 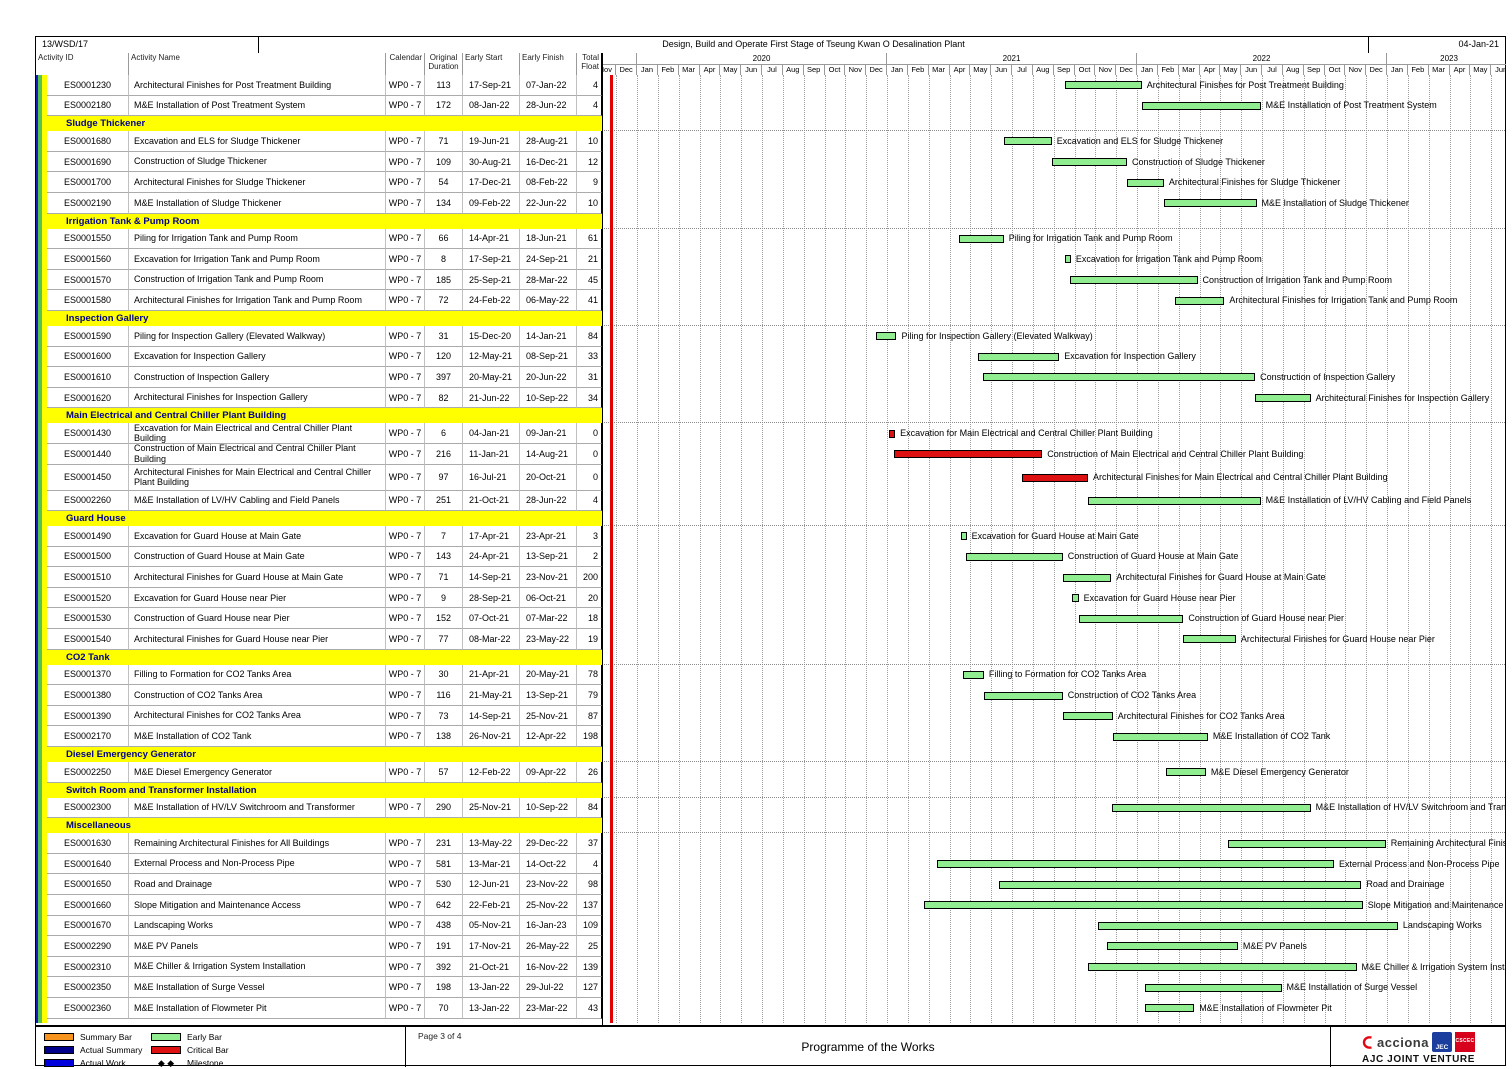 What do you see at coordinates (1356, 69) in the screenshot?
I see `month-label: Nov` at bounding box center [1356, 69].